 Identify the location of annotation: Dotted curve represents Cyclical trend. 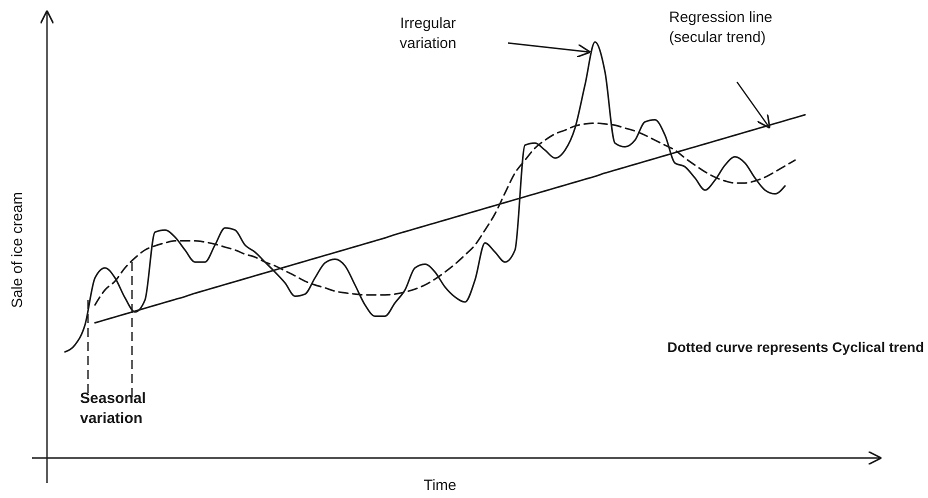
(795, 347).